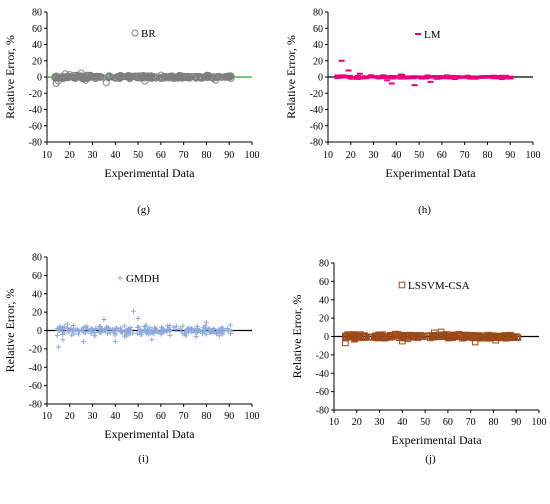 The width and height of the screenshot is (550, 504). I want to click on legend: GMDH, so click(138, 279).